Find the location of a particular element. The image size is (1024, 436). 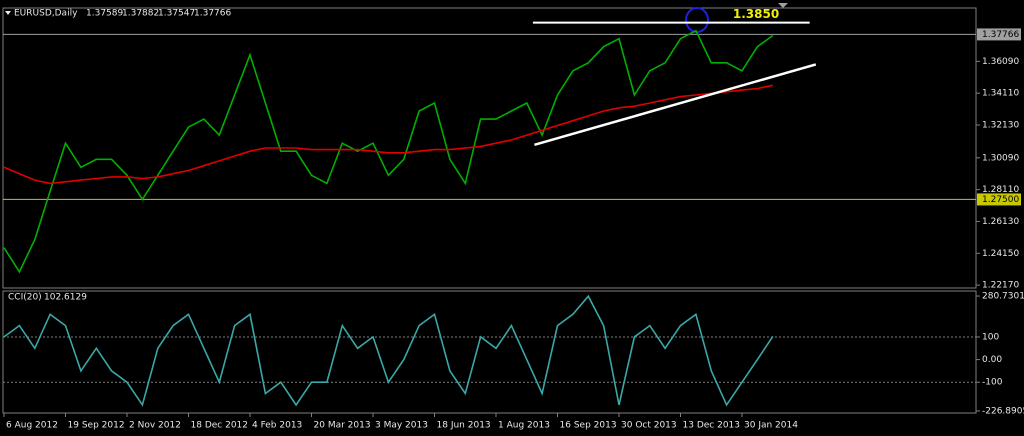

level-label: 1.3850 is located at coordinates (756, 14).